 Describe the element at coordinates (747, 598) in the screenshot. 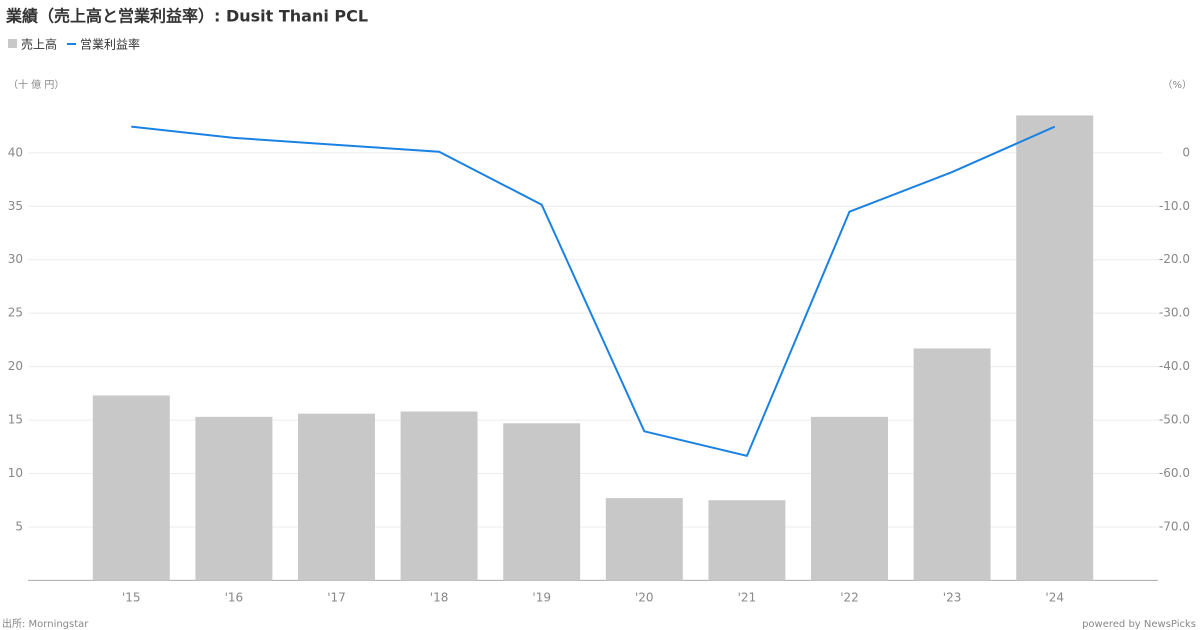

I see `x-tick-label: '21` at that location.